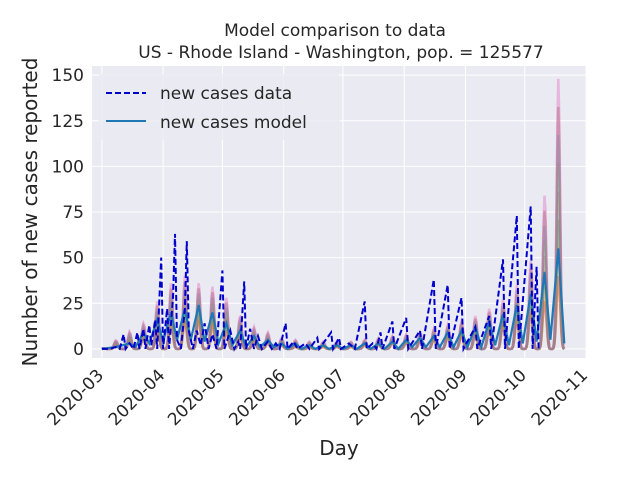 The height and width of the screenshot is (480, 640). I want to click on x-tick-label: 2020-06, so click(257, 398).